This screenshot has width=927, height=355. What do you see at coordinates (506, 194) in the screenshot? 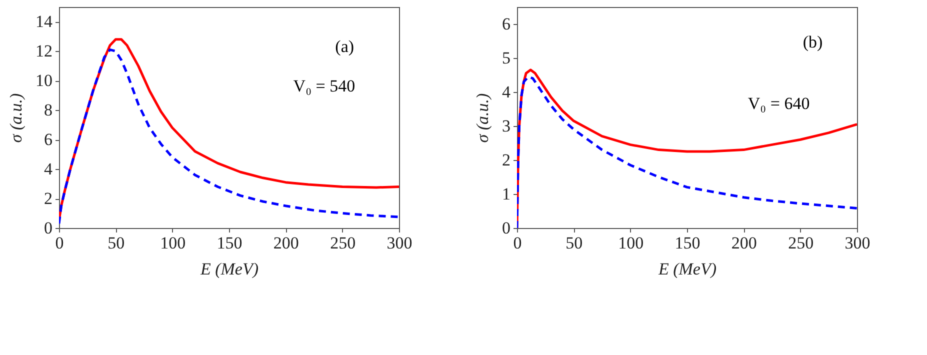
I see `y-tick-label: 1` at bounding box center [506, 194].